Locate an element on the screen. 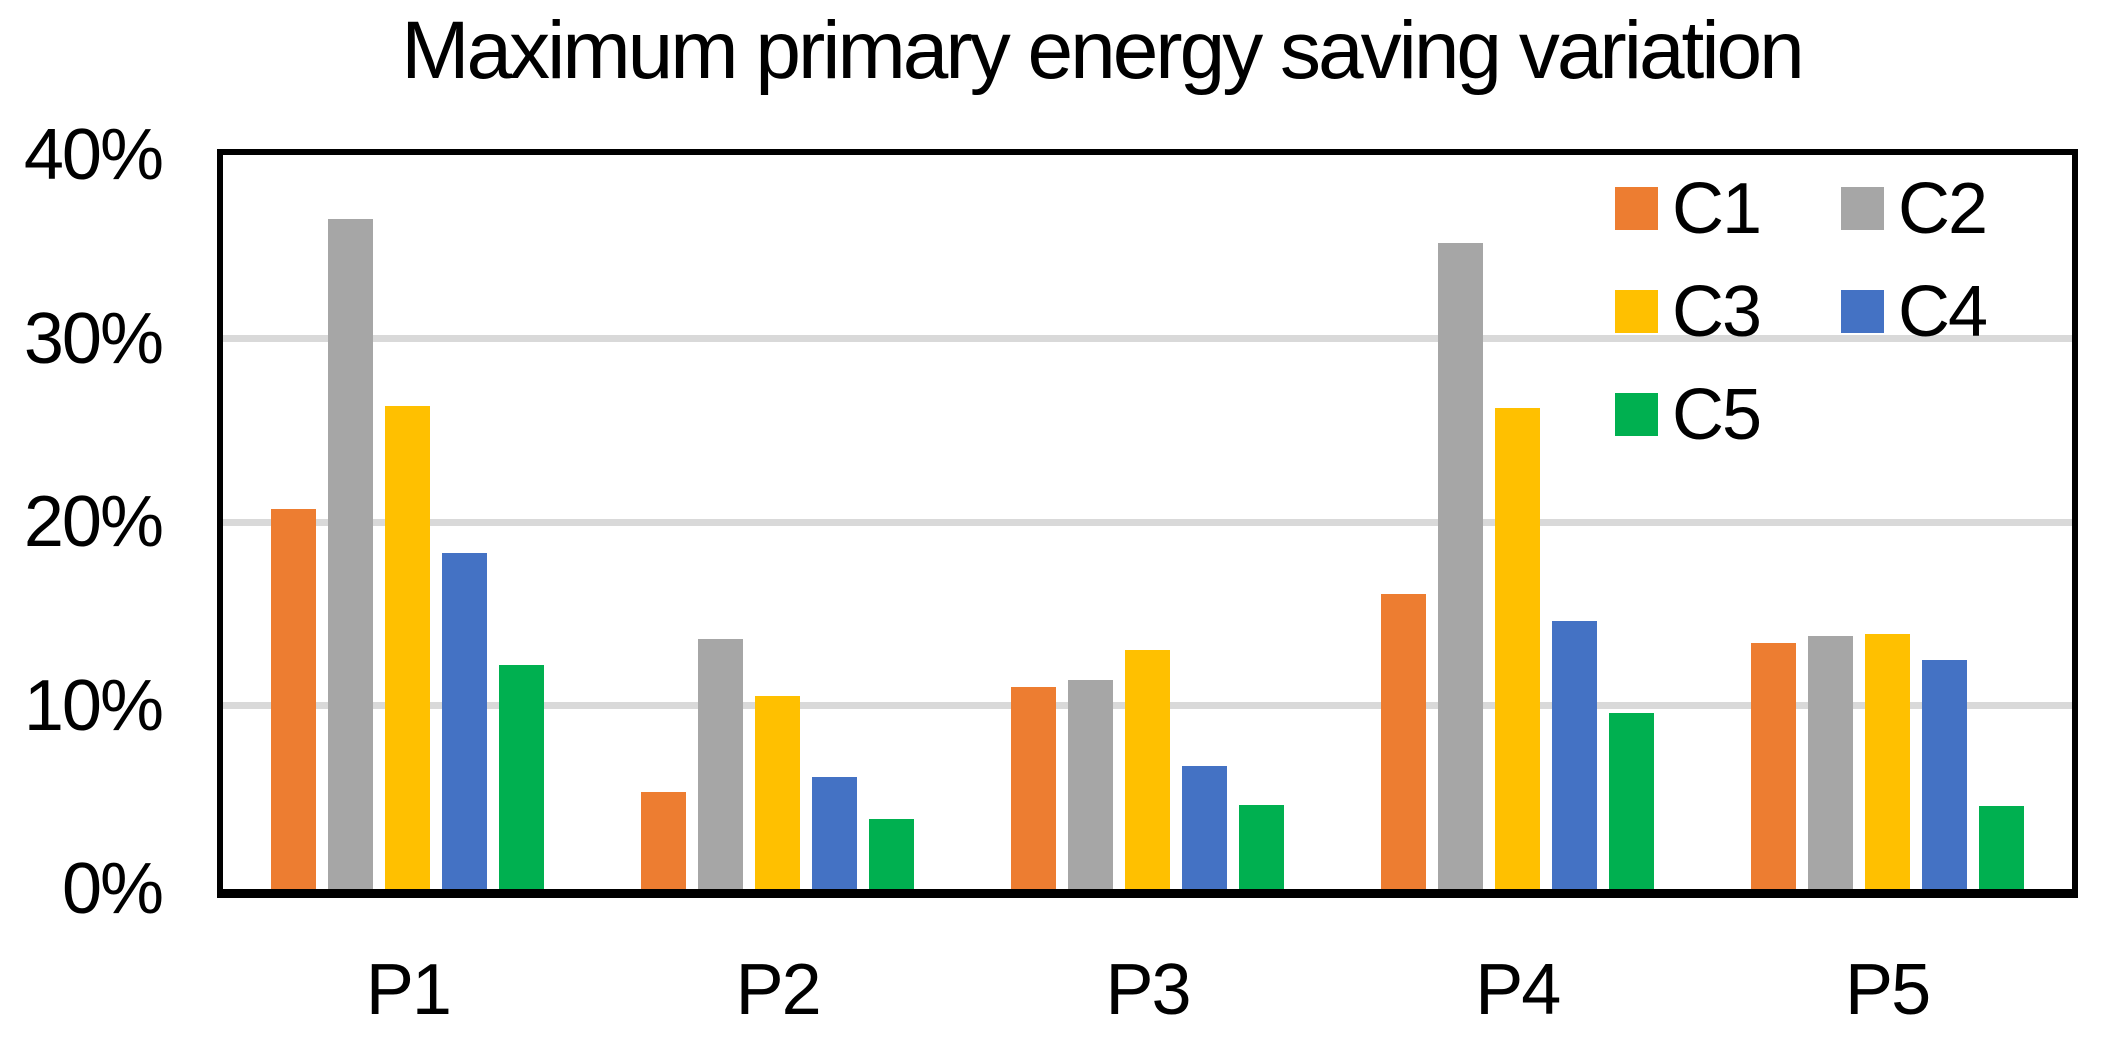 The height and width of the screenshot is (1045, 2103). y-tick-label-10%: 10% is located at coordinates (93, 706).